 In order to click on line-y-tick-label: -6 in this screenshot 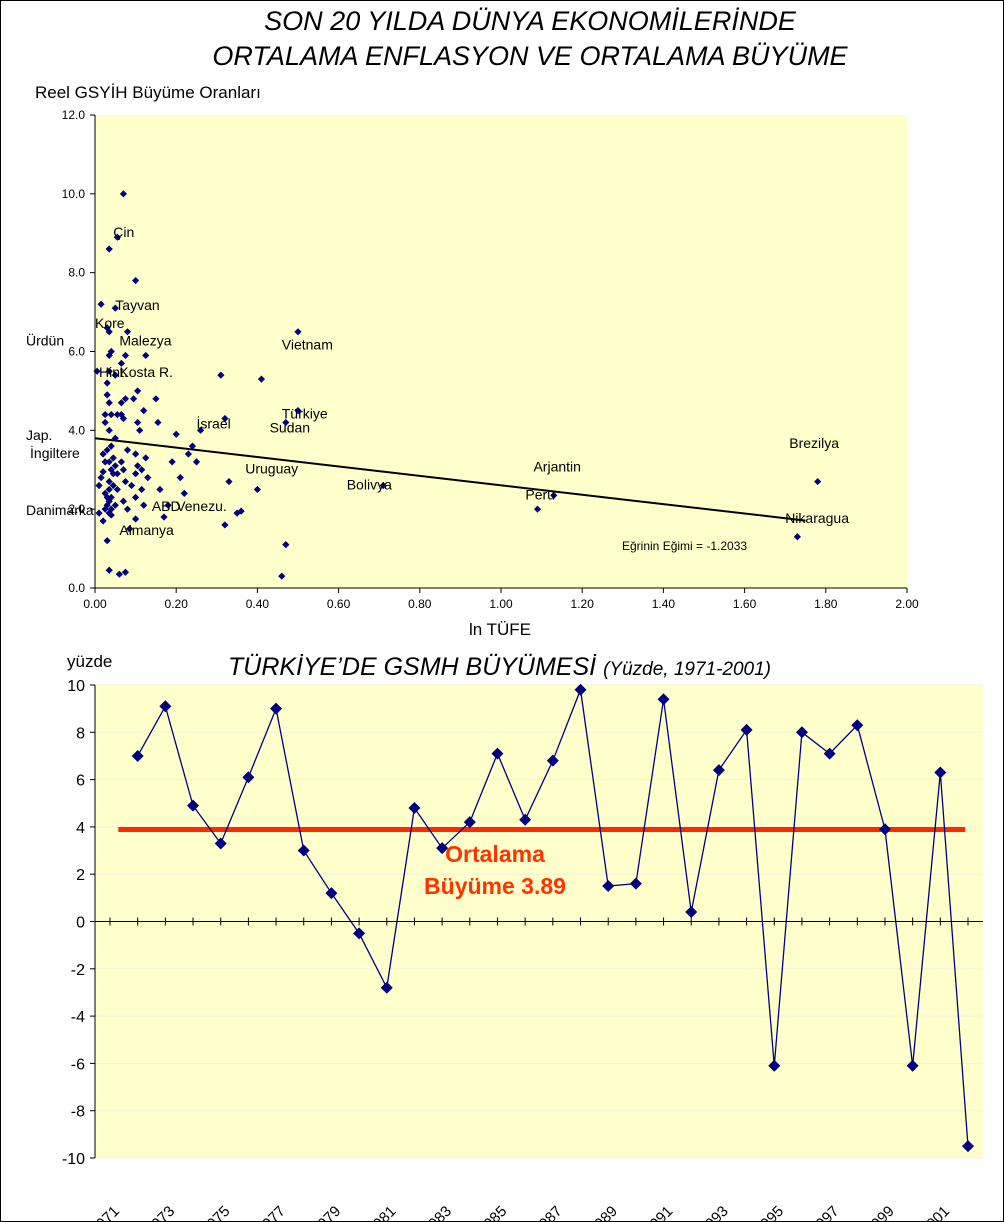, I will do `click(78, 1064)`.